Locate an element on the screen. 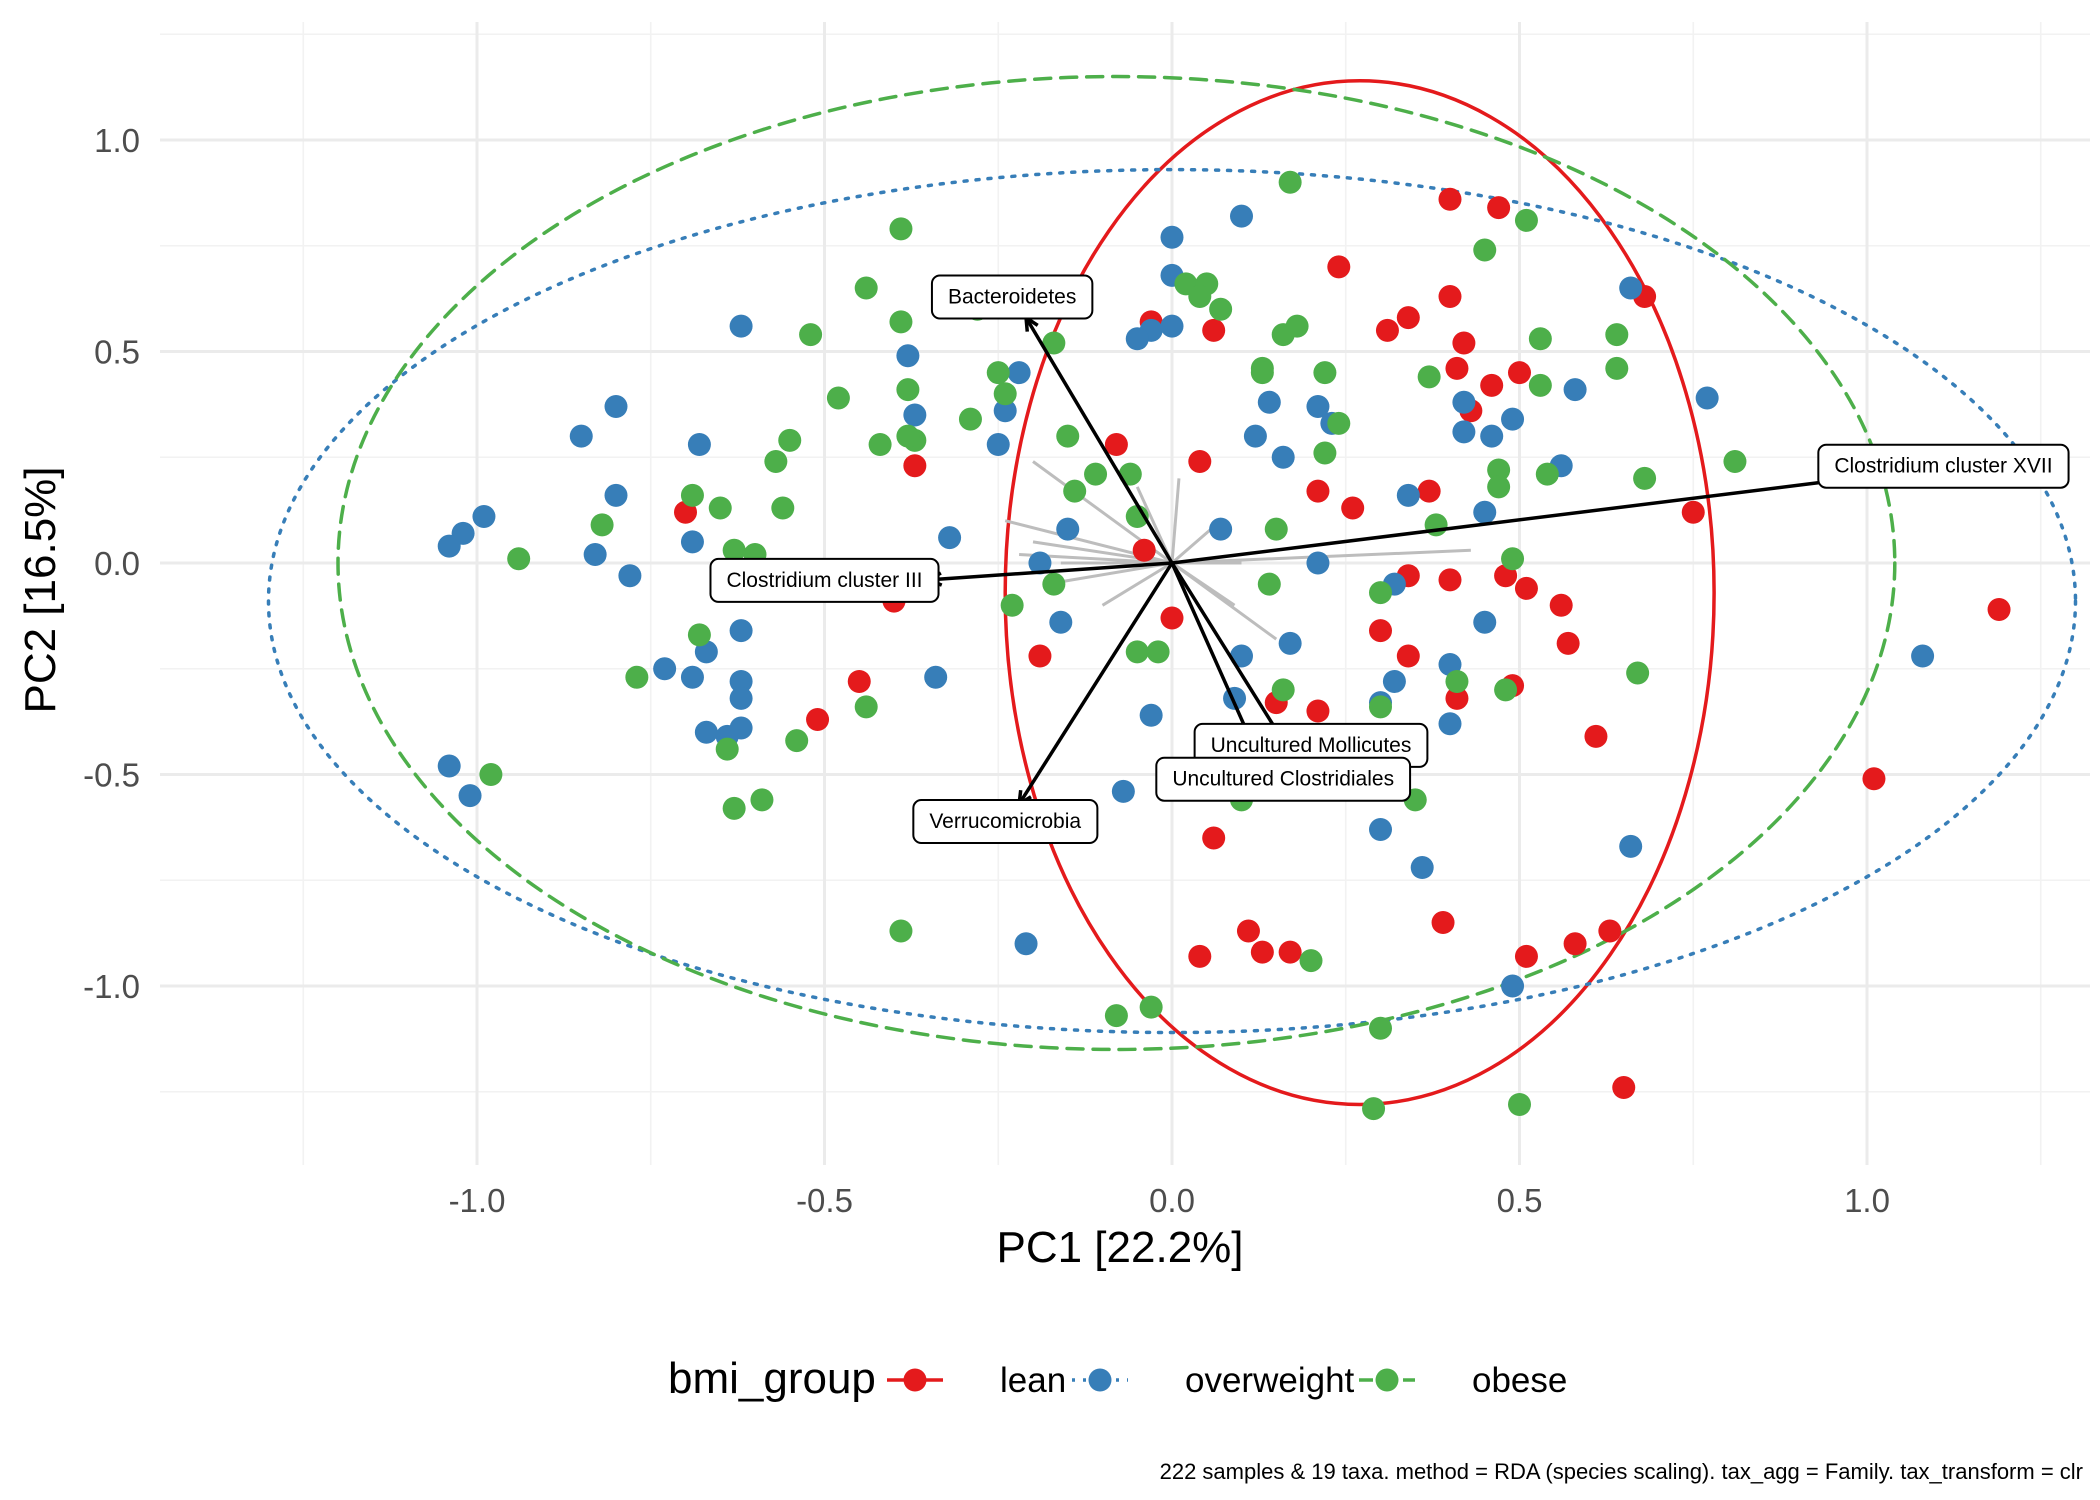 The image size is (2100, 1500). taxon-label-text: Clostridium cluster XVII is located at coordinates (1943, 466).